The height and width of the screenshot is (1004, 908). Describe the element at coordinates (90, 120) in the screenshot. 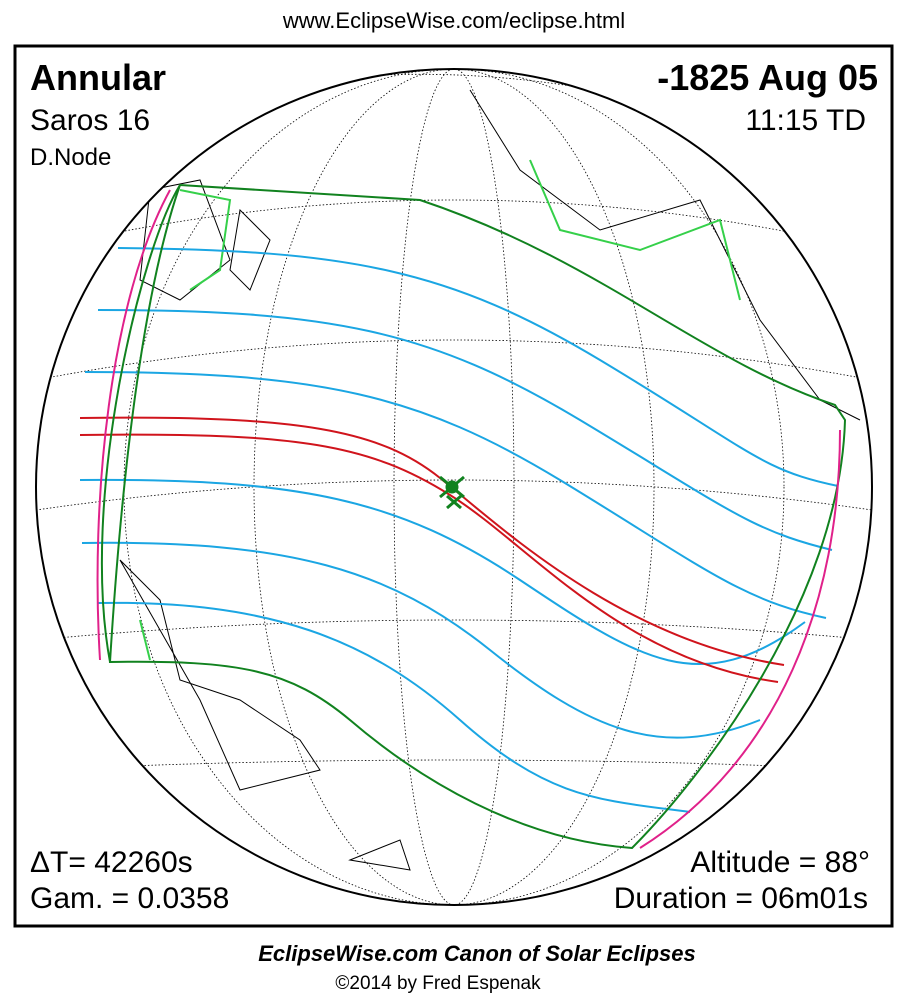

I see `saros: Saros 16` at that location.